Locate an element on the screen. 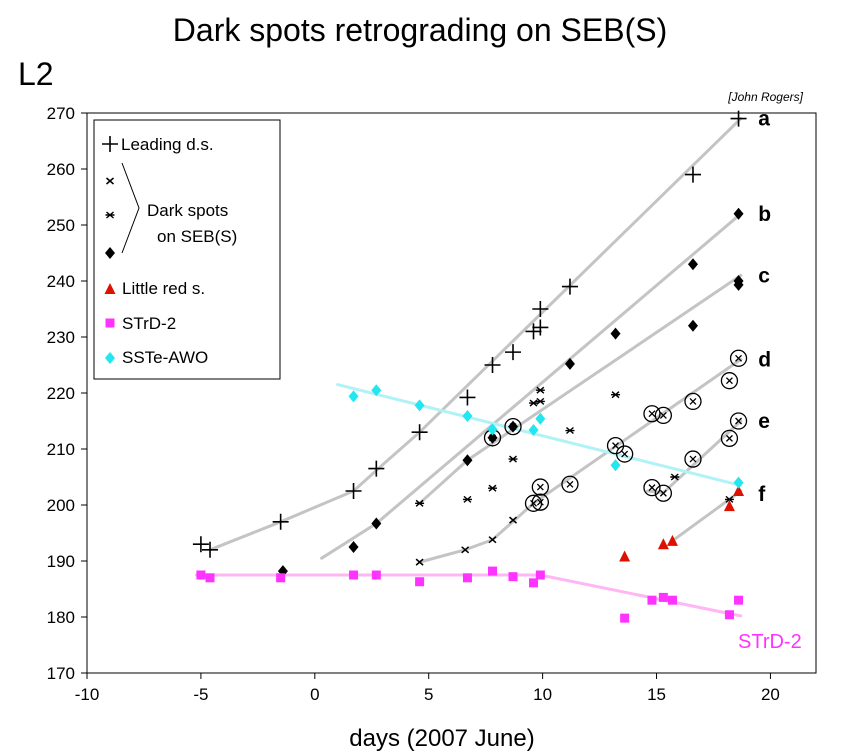 This screenshot has width=859, height=753. legend-triangle-icon is located at coordinates (110, 288).